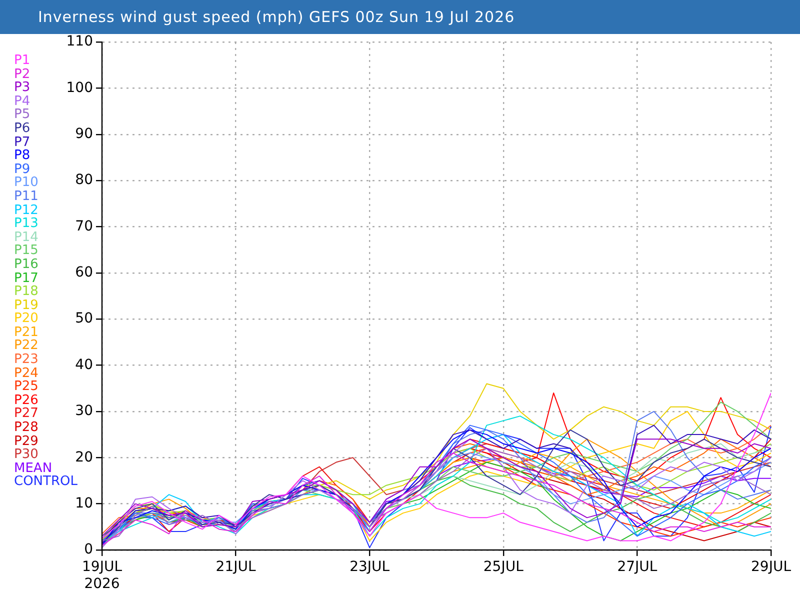 The height and width of the screenshot is (600, 800). I want to click on text: MEAN, so click(33, 468).